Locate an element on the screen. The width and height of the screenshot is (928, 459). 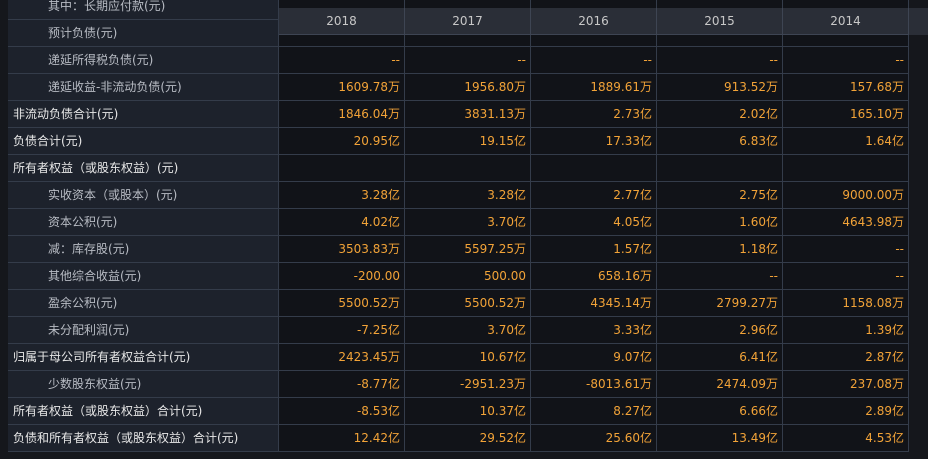
value-cell: 20.95亿 is located at coordinates (342, 141).